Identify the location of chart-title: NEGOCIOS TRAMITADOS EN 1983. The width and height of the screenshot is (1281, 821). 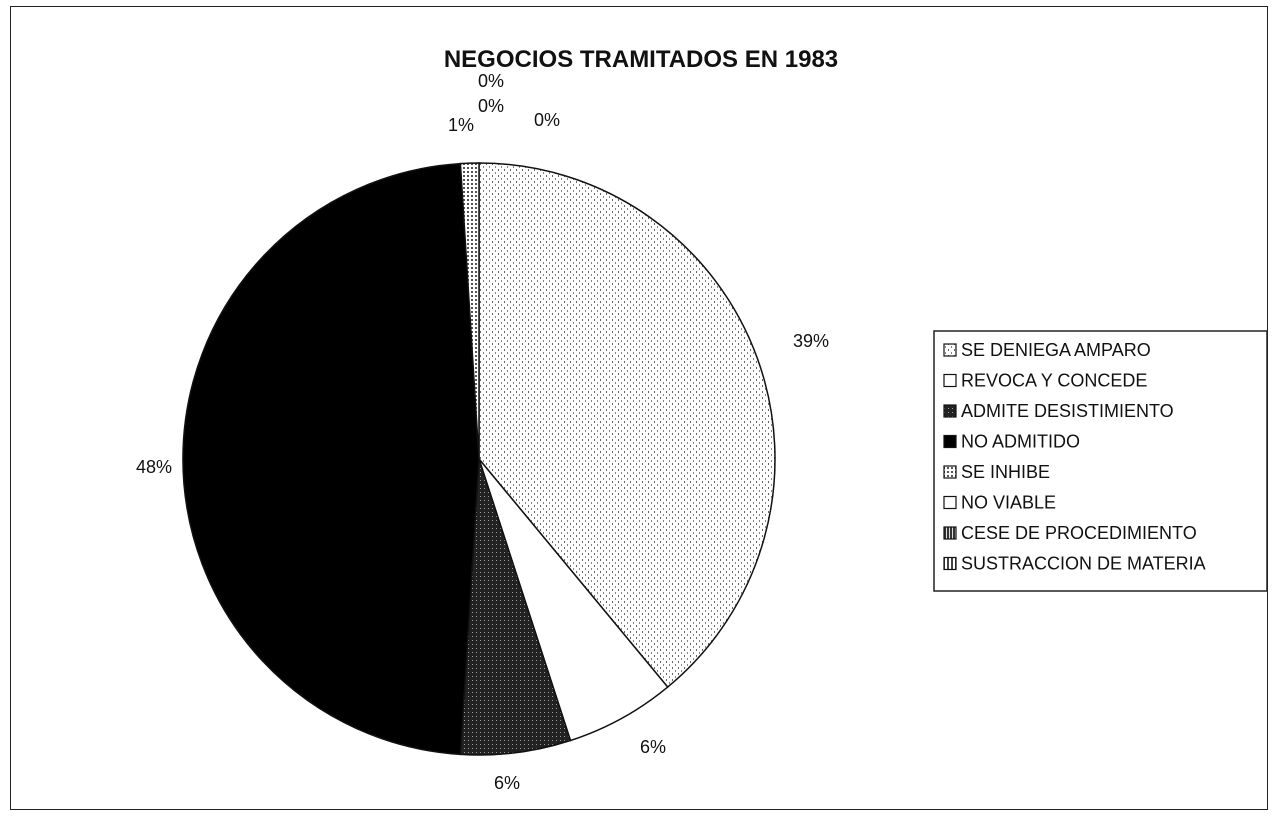
(641, 59).